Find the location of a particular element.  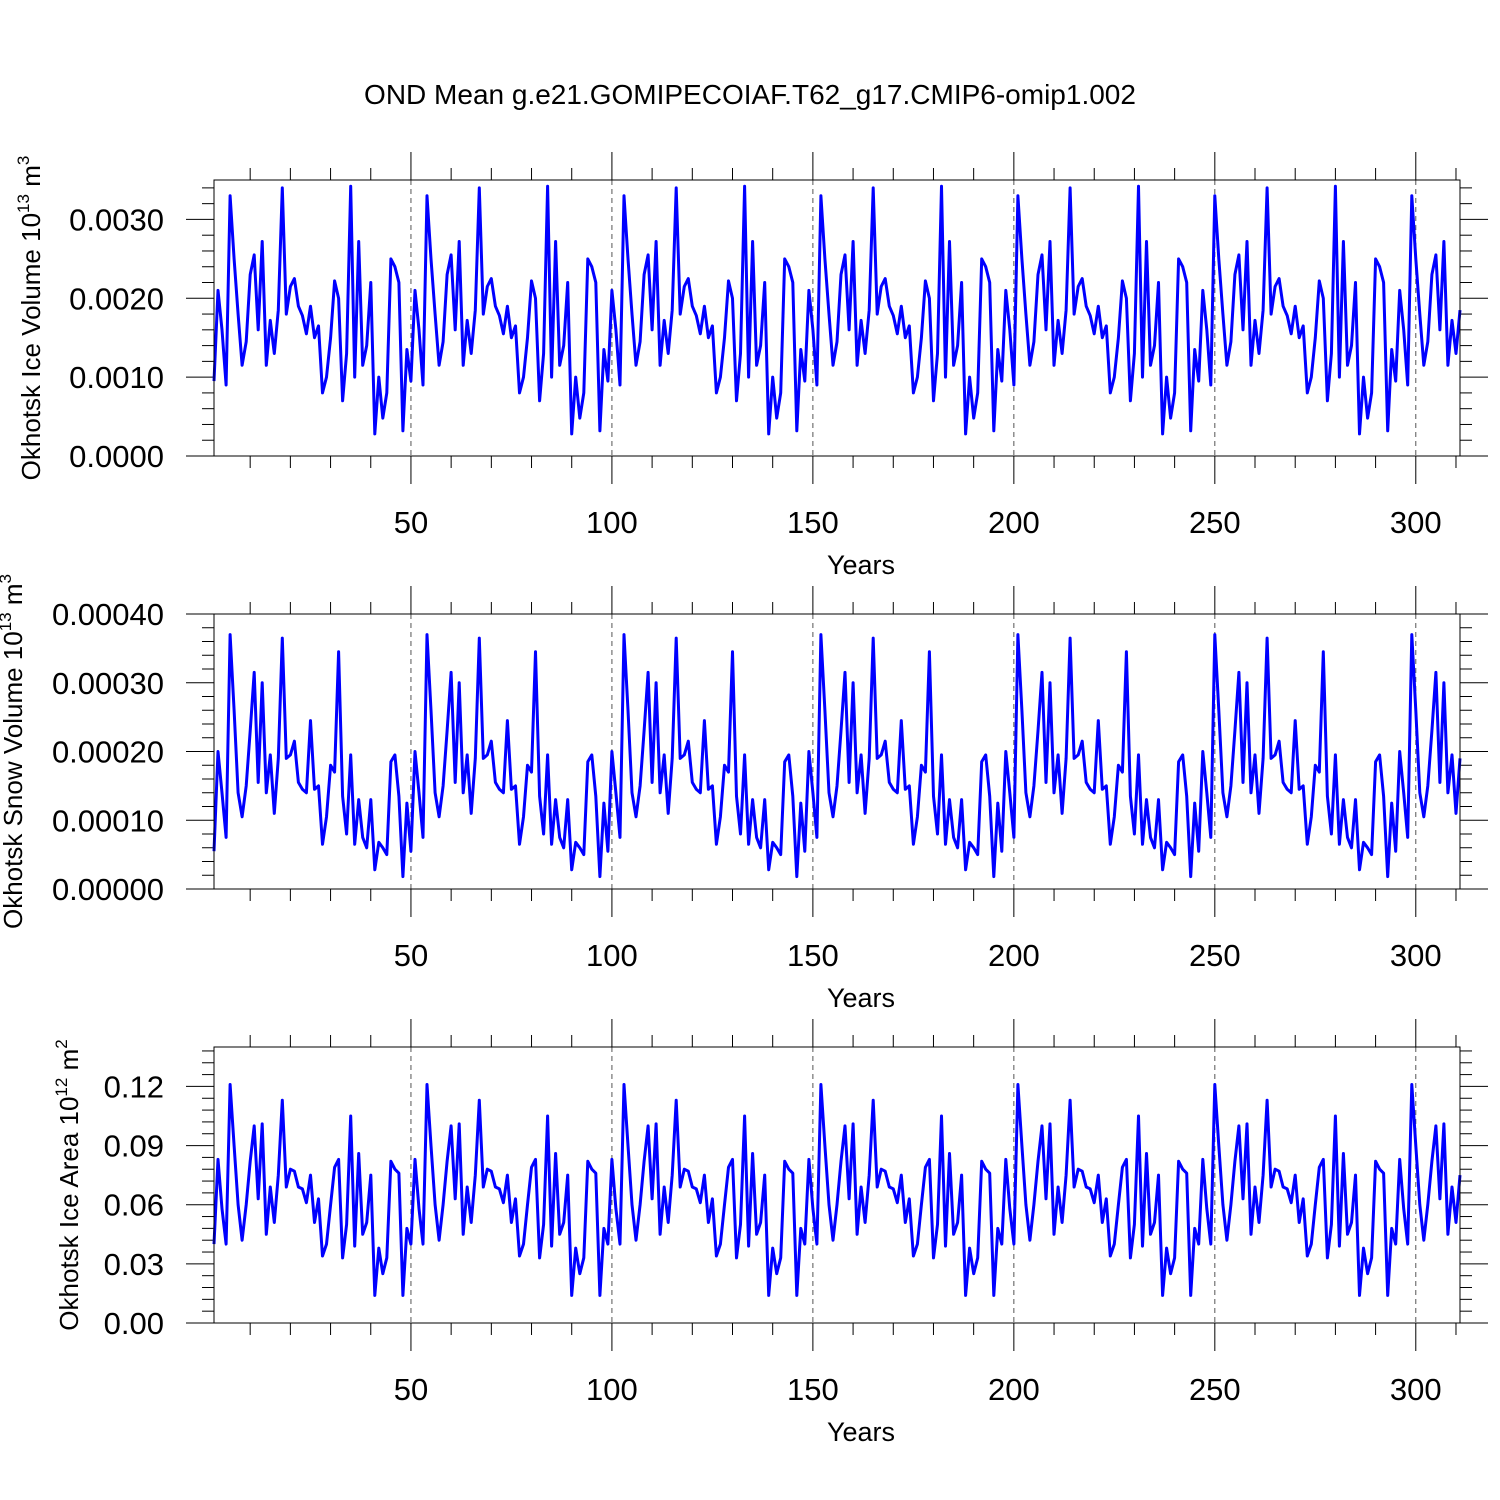

y-tick-label: 0.0020 is located at coordinates (116, 298).